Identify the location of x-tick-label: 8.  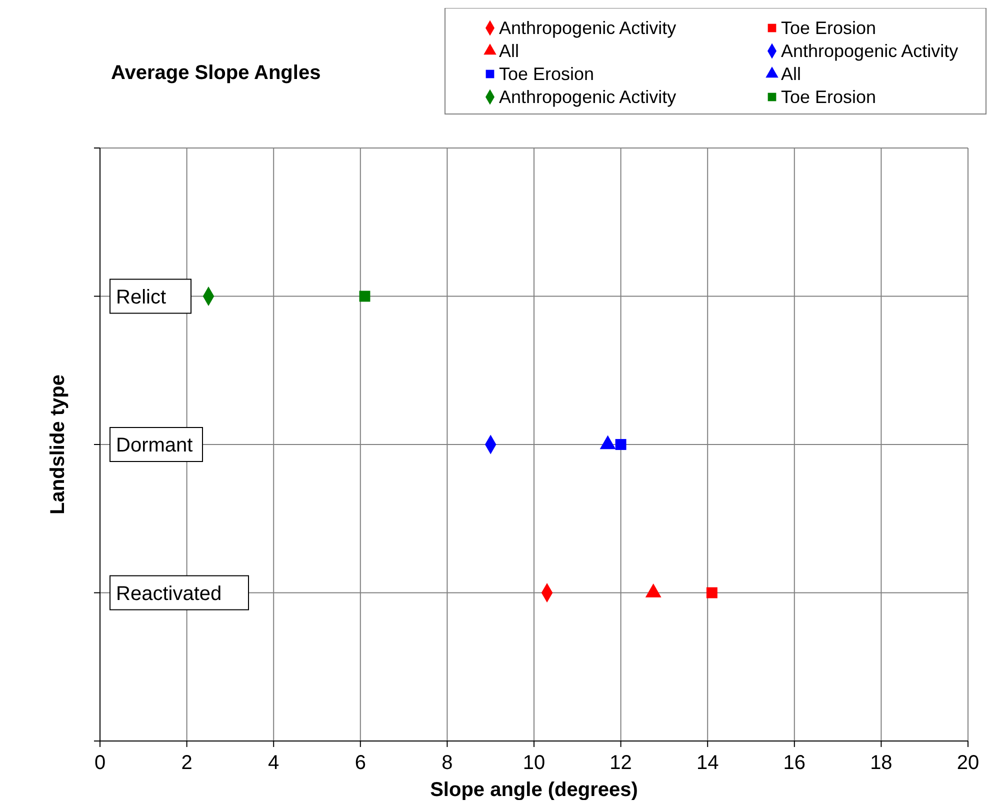
(447, 763).